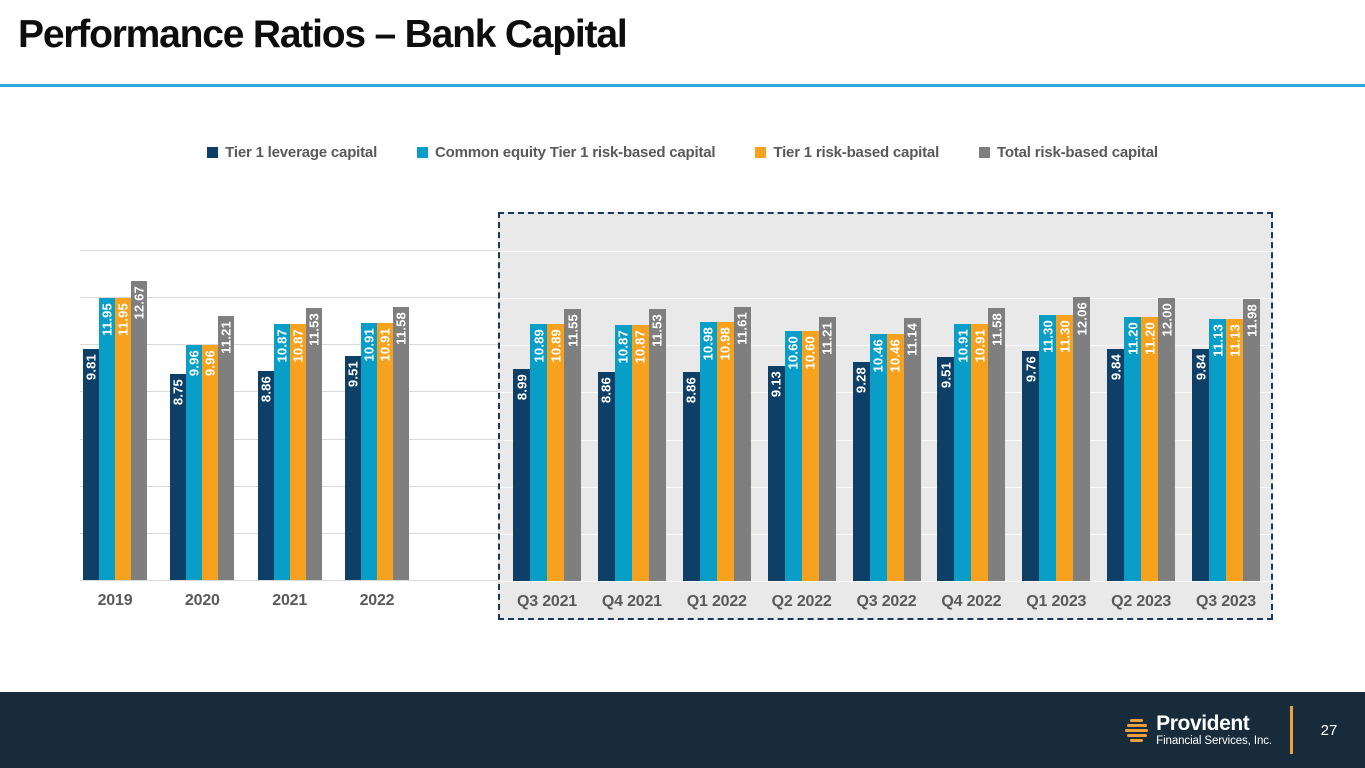 Image resolution: width=1365 pixels, height=768 pixels. I want to click on bar-group: 9.84 11.20 11.20 12.00 Q2 2023, so click(1141, 430).